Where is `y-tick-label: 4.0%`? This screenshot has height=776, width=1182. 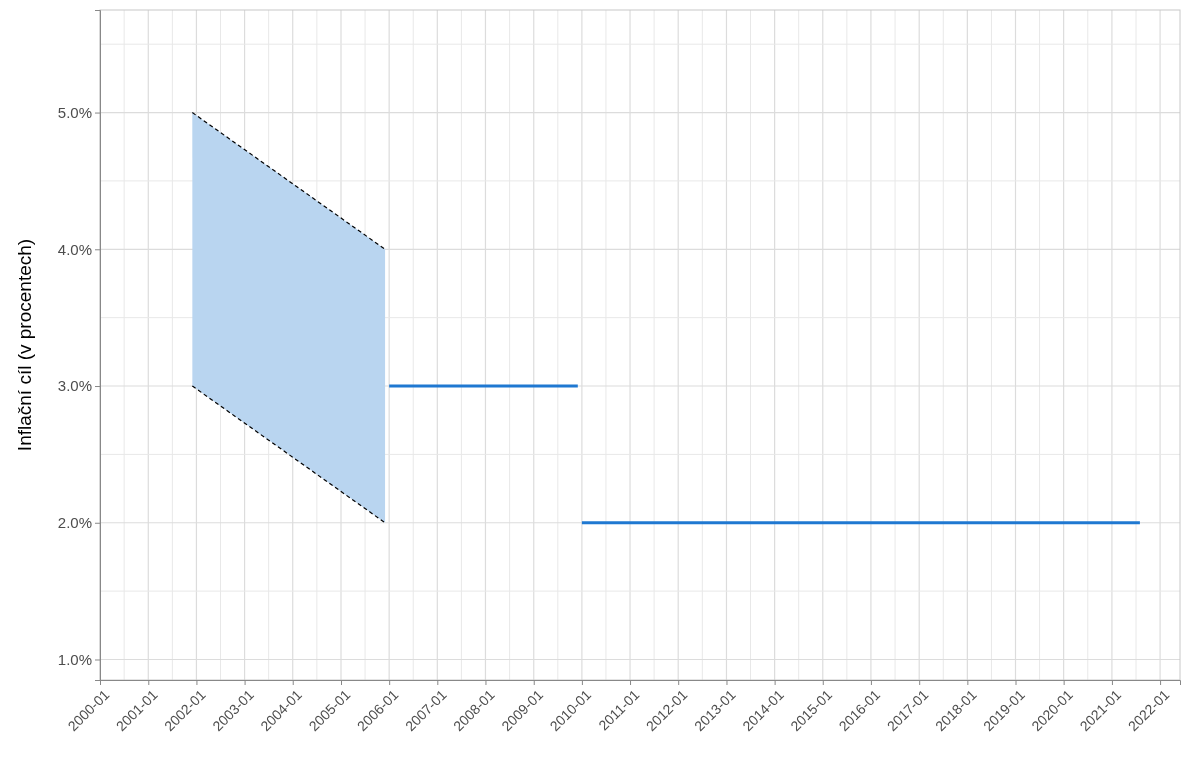 y-tick-label: 4.0% is located at coordinates (74, 249).